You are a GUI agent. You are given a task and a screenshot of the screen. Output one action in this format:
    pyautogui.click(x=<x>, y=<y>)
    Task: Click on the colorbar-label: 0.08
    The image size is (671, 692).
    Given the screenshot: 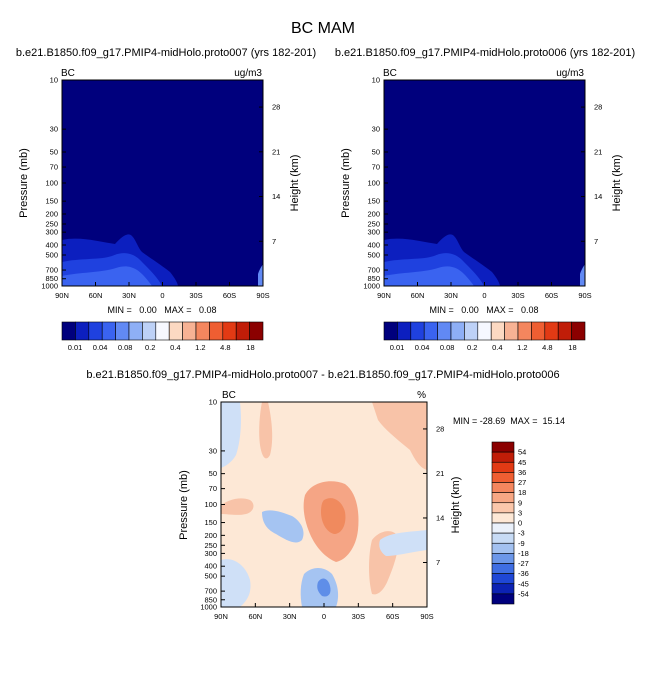 What is the action you would take?
    pyautogui.click(x=125, y=347)
    